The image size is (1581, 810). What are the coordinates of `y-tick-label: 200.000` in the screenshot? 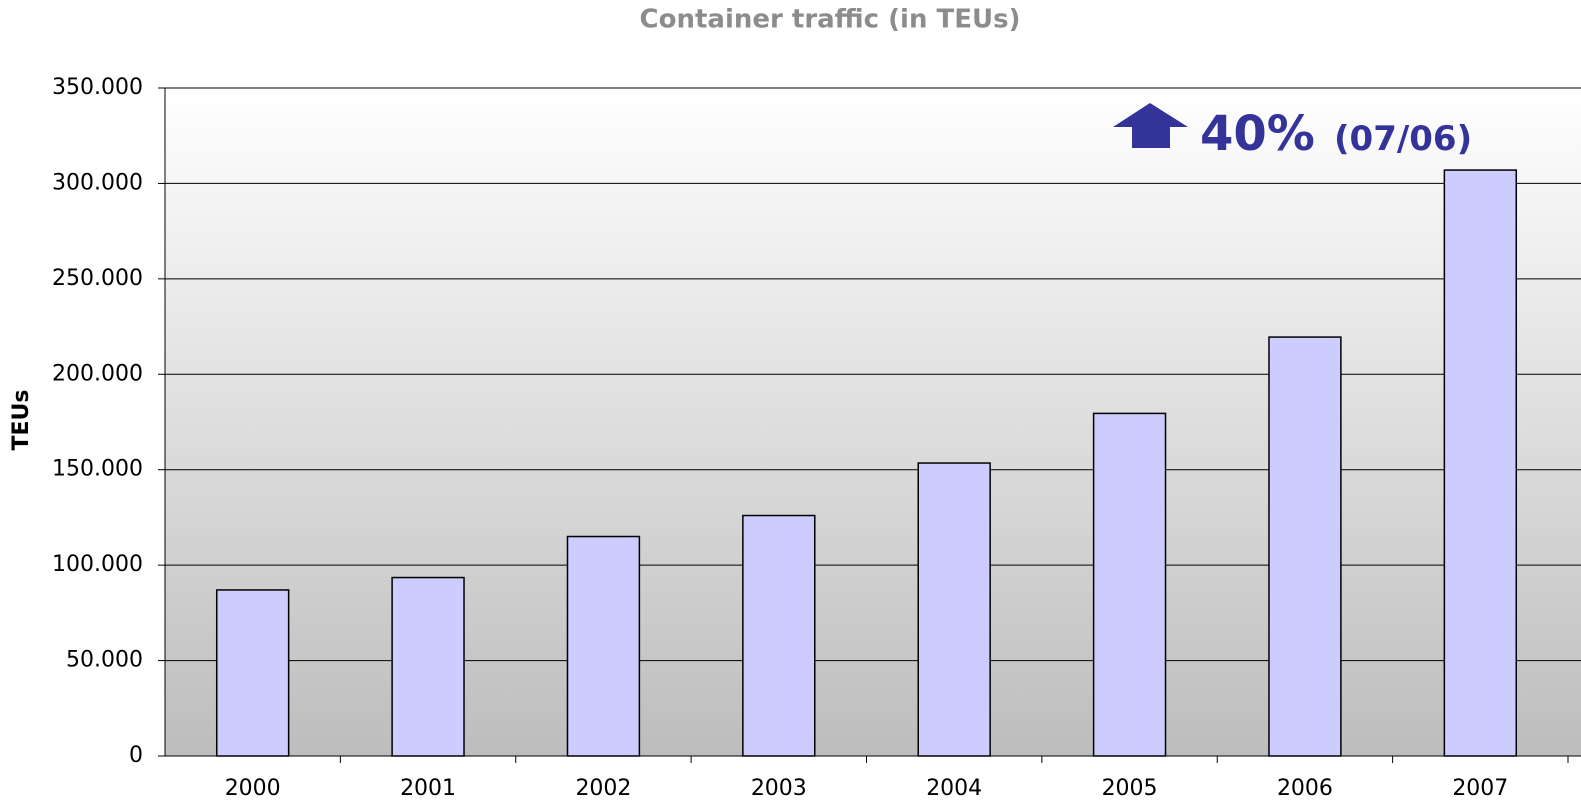 It's located at (97, 373).